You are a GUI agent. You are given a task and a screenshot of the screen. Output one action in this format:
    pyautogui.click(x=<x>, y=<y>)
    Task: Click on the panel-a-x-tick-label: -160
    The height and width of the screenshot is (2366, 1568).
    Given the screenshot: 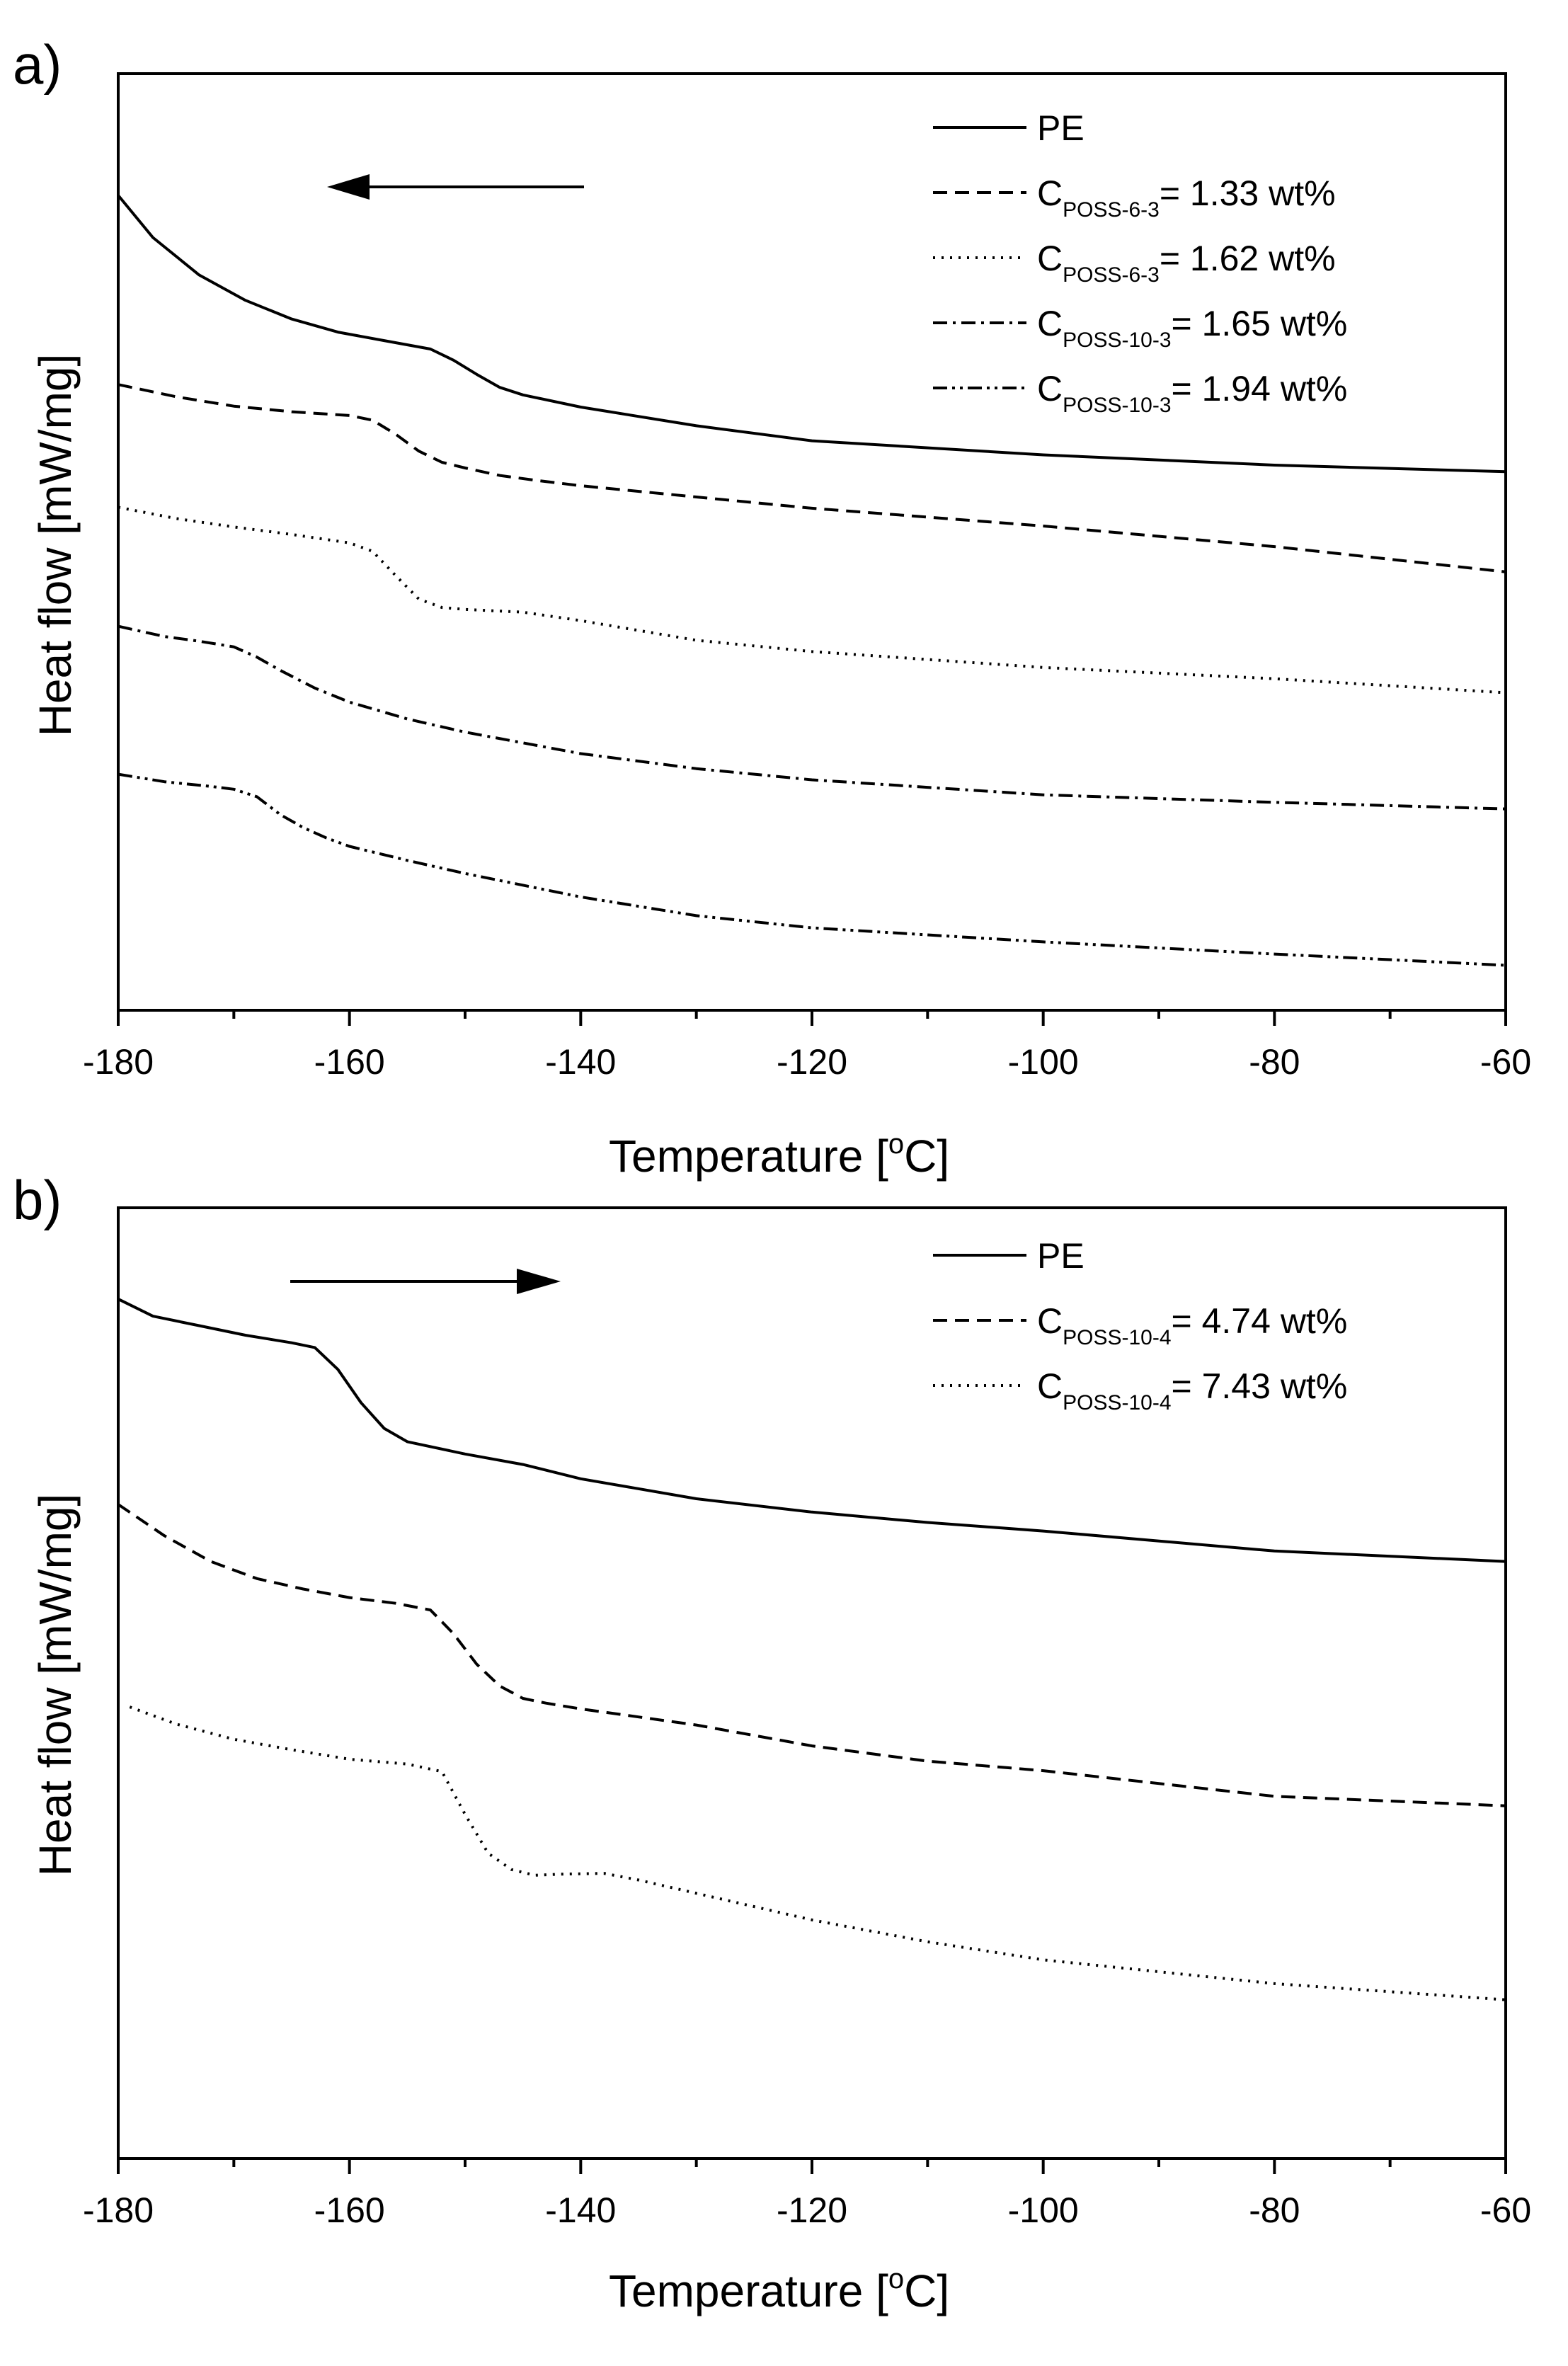 What is the action you would take?
    pyautogui.click(x=349, y=1062)
    